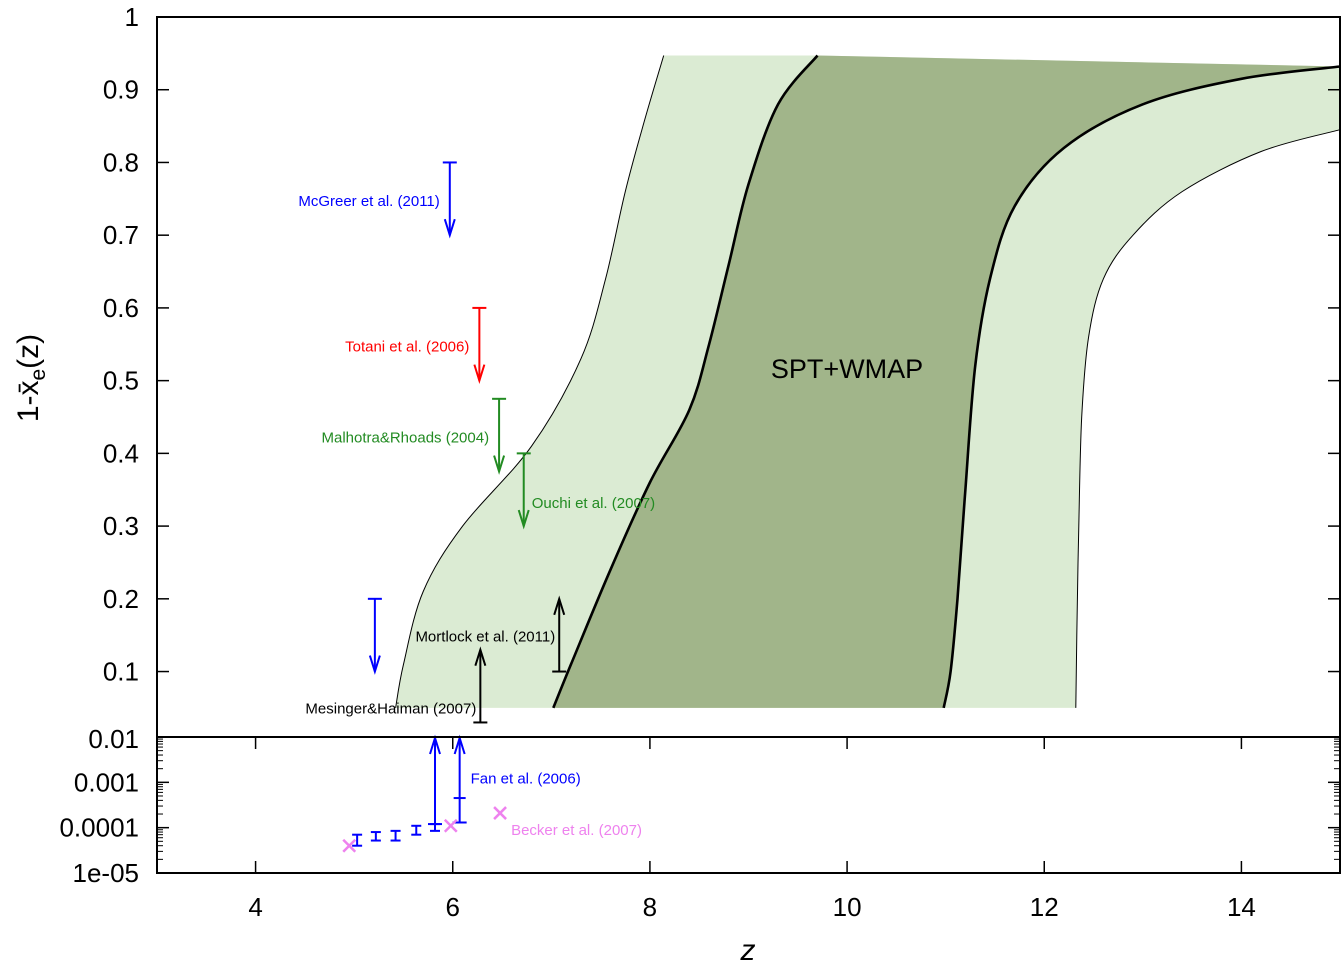 The image size is (1342, 965). Describe the element at coordinates (685, 381) in the screenshot. I see `band-inner-left-edge` at that location.